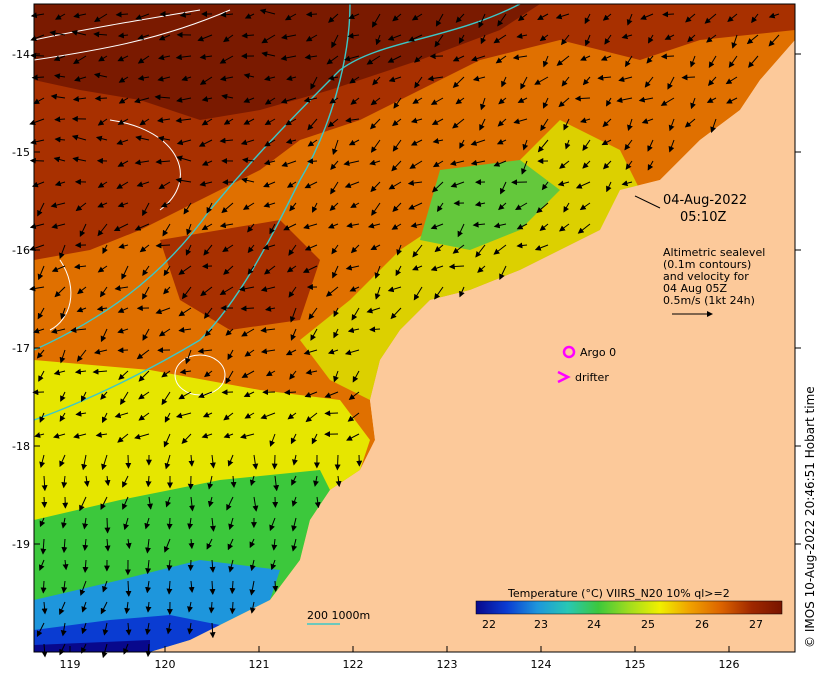 This screenshot has height=680, width=820. What do you see at coordinates (756, 624) in the screenshot?
I see `colorbar-tick-label: 27` at bounding box center [756, 624].